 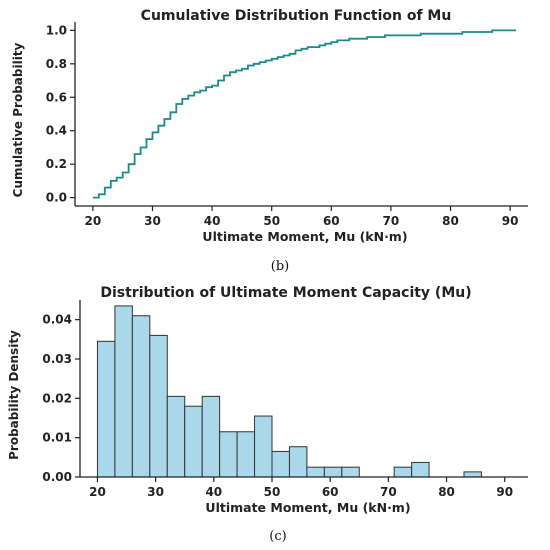 I want to click on hist-x-ticks: 20 30 40 50 60 70 80 90, so click(x=301, y=488).